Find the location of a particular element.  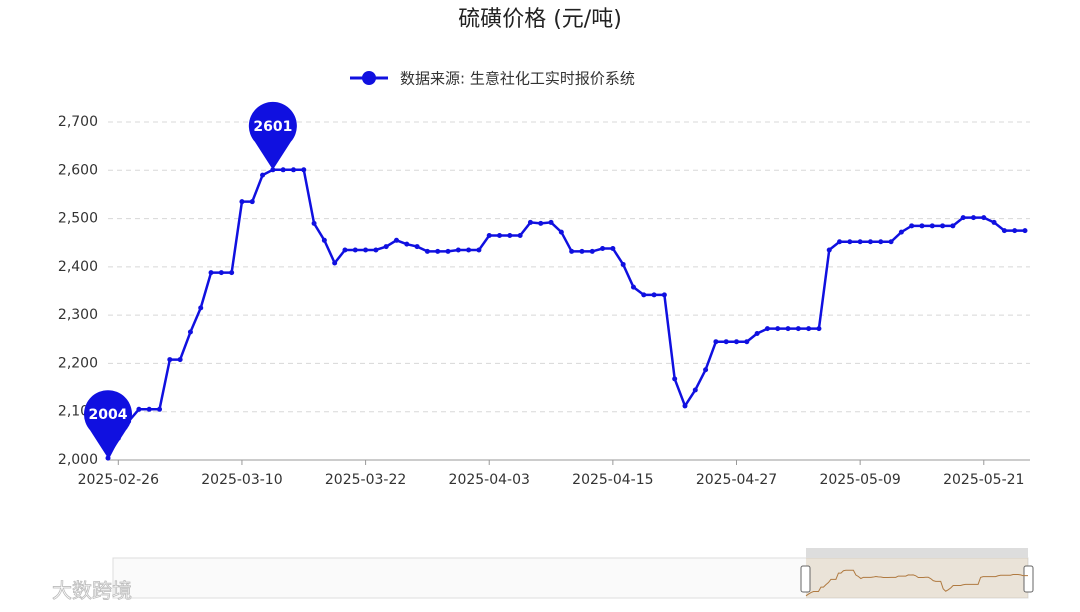

y-tick-label: 2,500 is located at coordinates (78, 219).